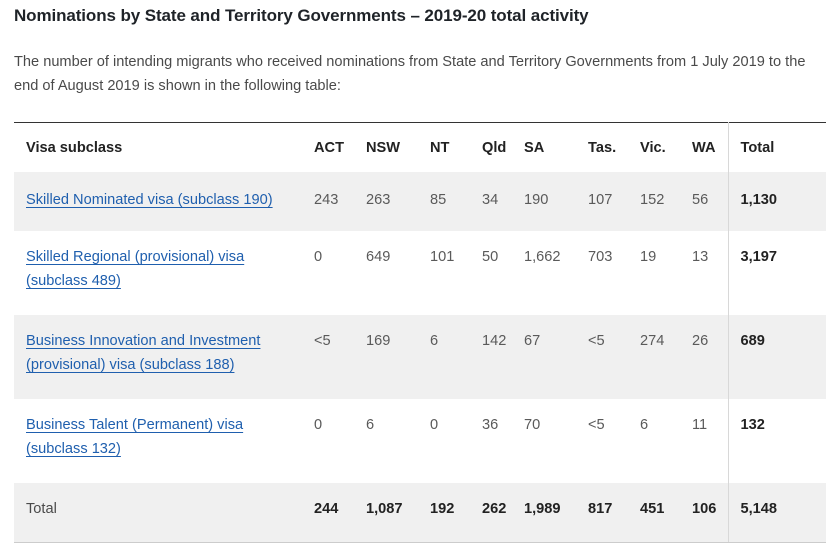 Image resolution: width=826 pixels, height=553 pixels. Describe the element at coordinates (700, 257) in the screenshot. I see `table-cell: 13` at that location.